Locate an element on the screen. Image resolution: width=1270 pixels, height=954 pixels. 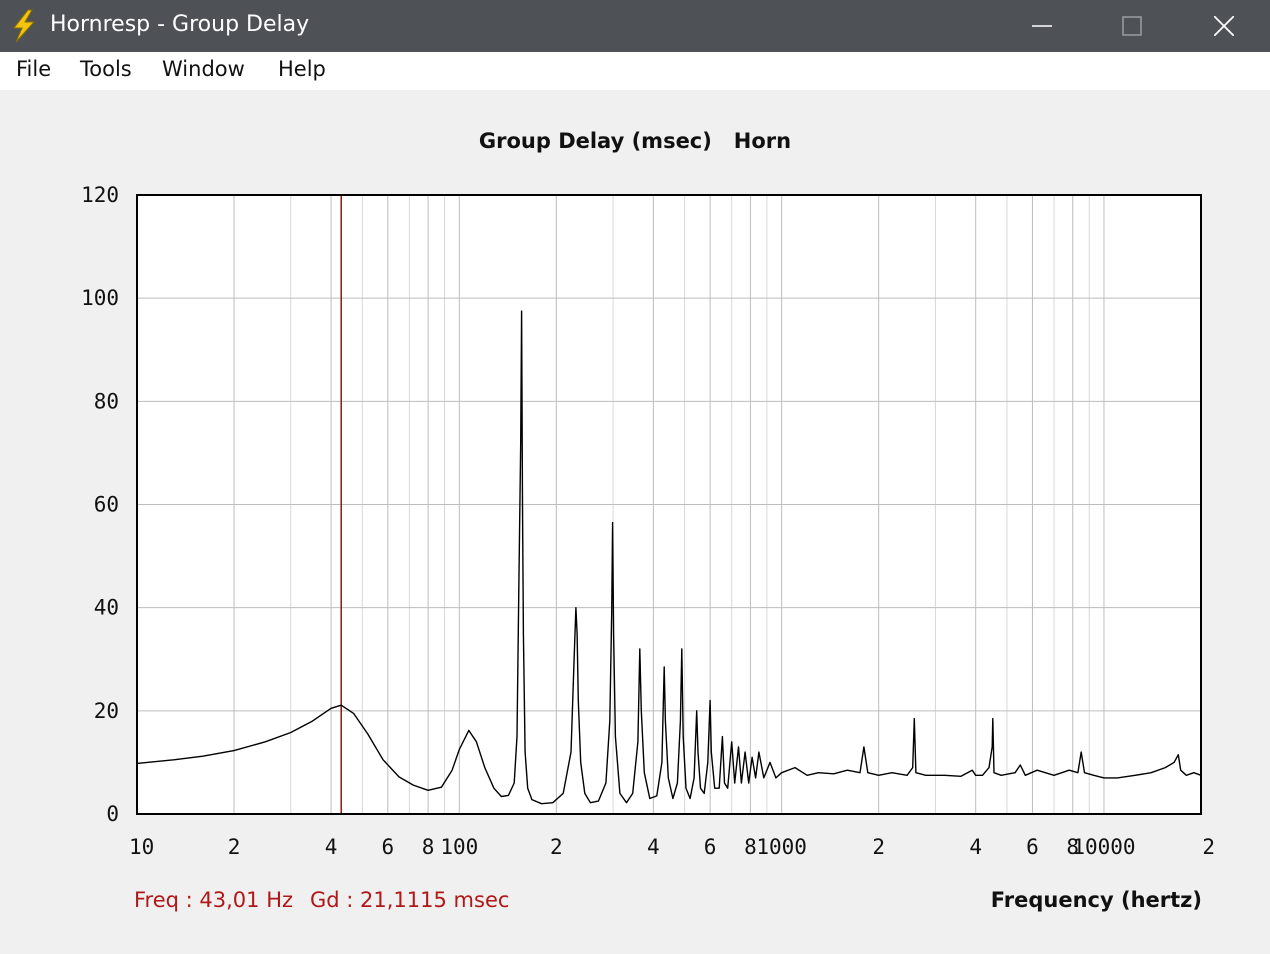
close-icon is located at coordinates (1224, 26).